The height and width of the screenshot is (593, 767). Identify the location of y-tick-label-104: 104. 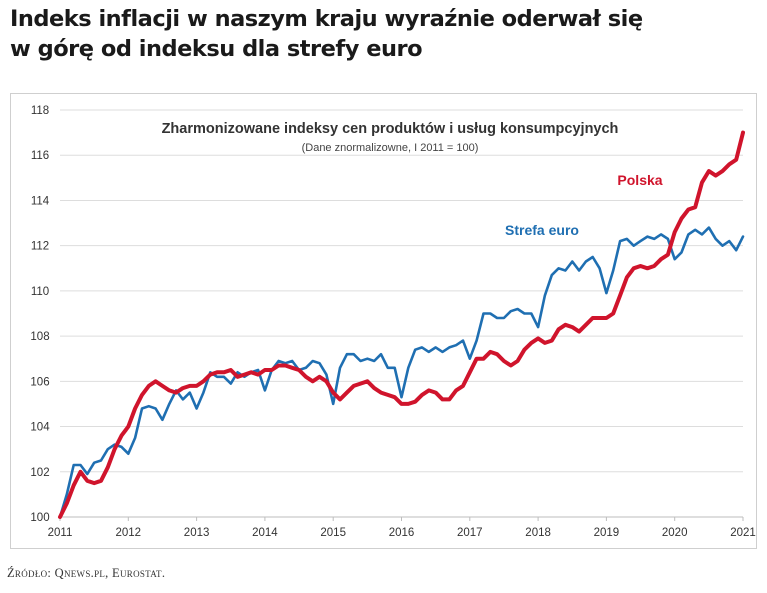
(40, 428).